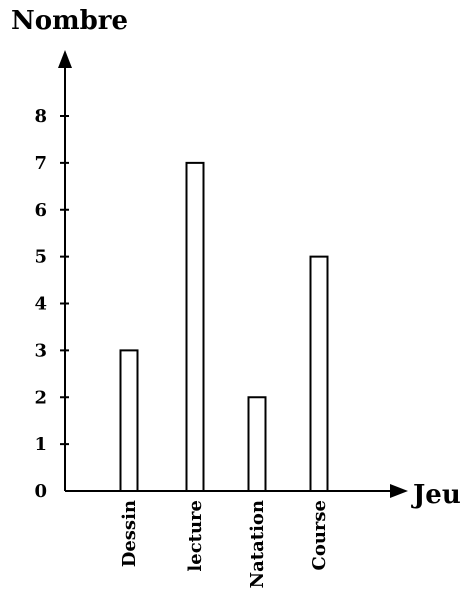 This screenshot has width=463, height=602. I want to click on category-label: Dessin, so click(129, 533).